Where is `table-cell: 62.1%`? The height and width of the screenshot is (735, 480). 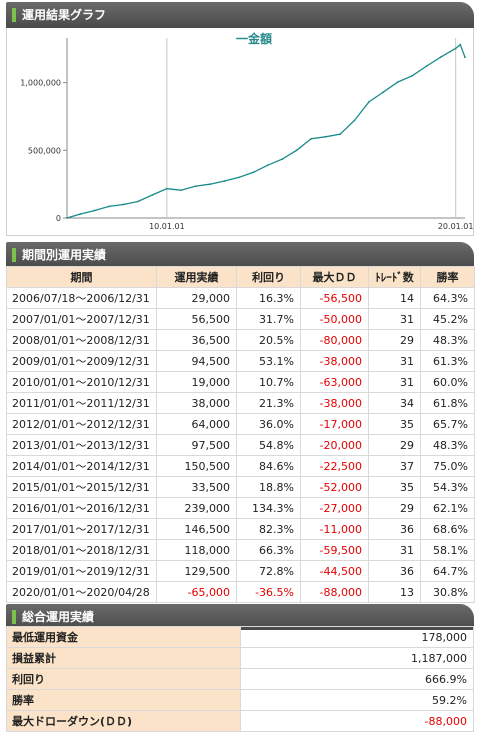
table-cell: 62.1% is located at coordinates (447, 508).